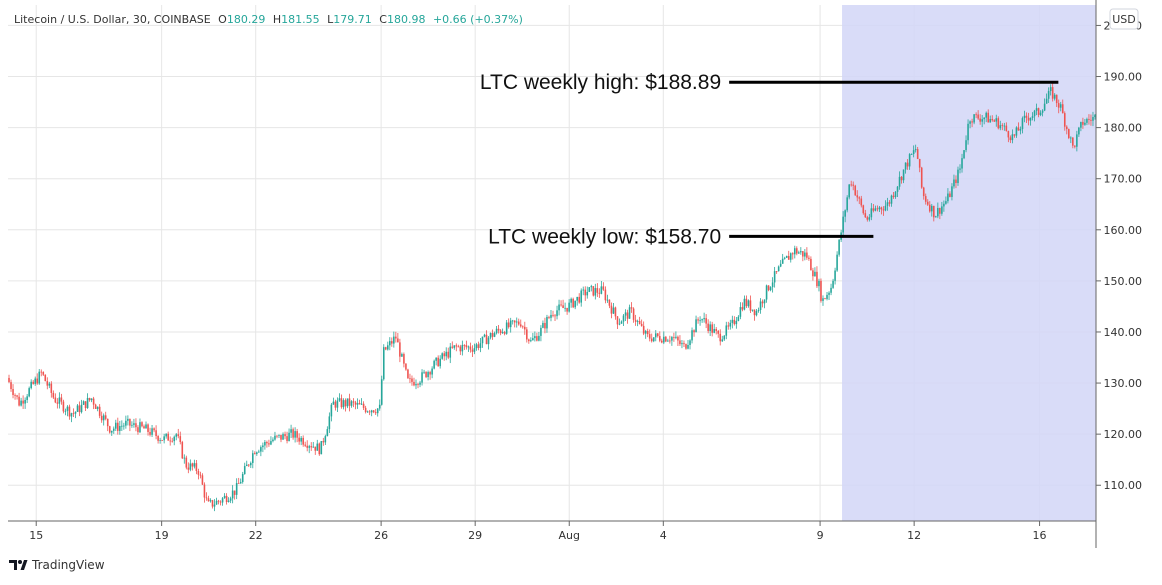  I want to click on open-label: O, so click(222, 19).